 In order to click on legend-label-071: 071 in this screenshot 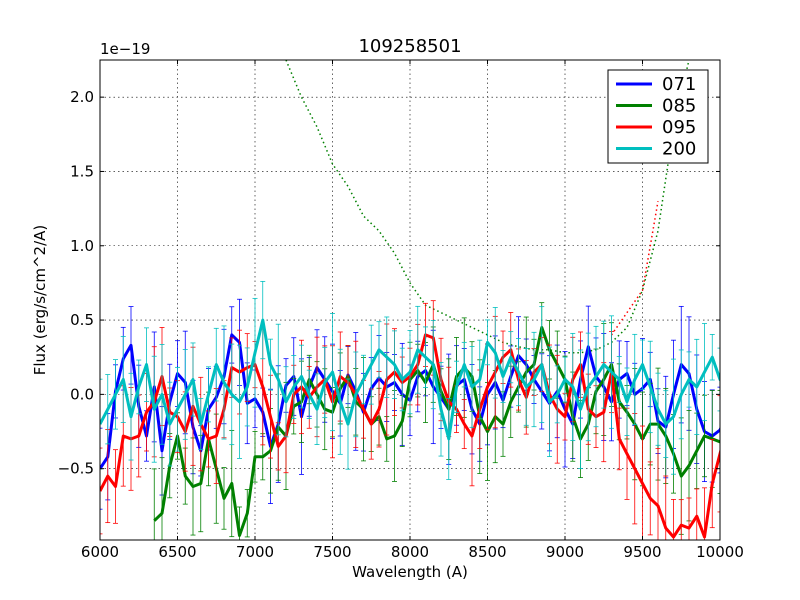, I will do `click(679, 84)`.